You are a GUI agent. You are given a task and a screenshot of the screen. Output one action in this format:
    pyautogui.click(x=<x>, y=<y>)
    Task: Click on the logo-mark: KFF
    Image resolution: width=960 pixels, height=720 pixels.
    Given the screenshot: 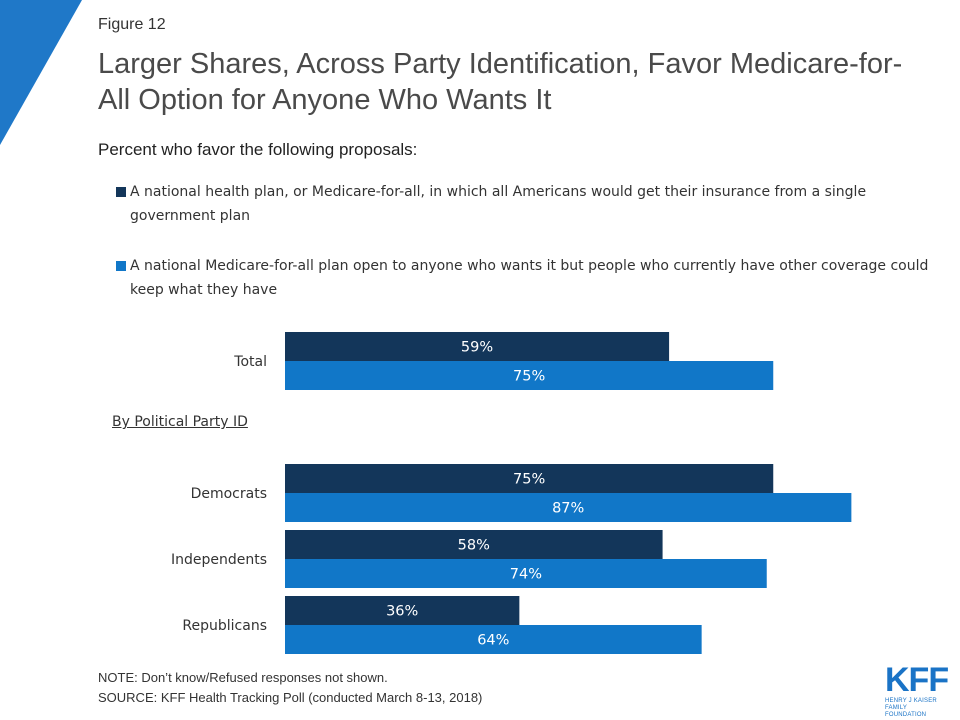 What is the action you would take?
    pyautogui.click(x=917, y=680)
    